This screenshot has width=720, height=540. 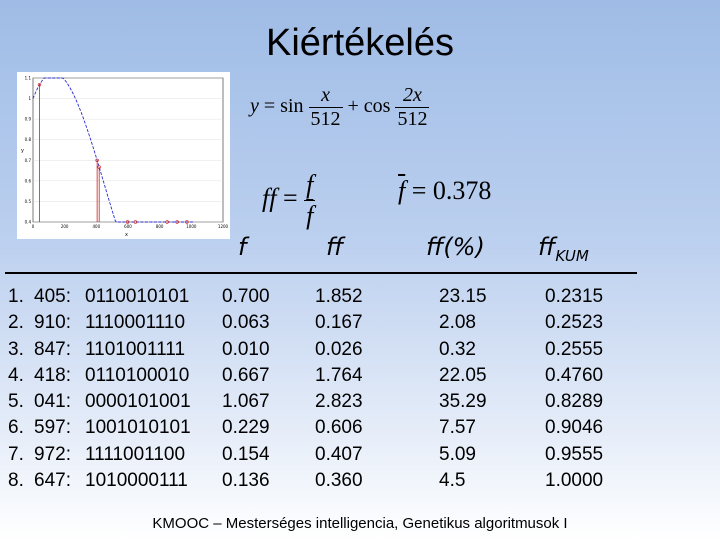 What do you see at coordinates (574, 349) in the screenshot?
I see `row-ff-kum: 0.2555` at bounding box center [574, 349].